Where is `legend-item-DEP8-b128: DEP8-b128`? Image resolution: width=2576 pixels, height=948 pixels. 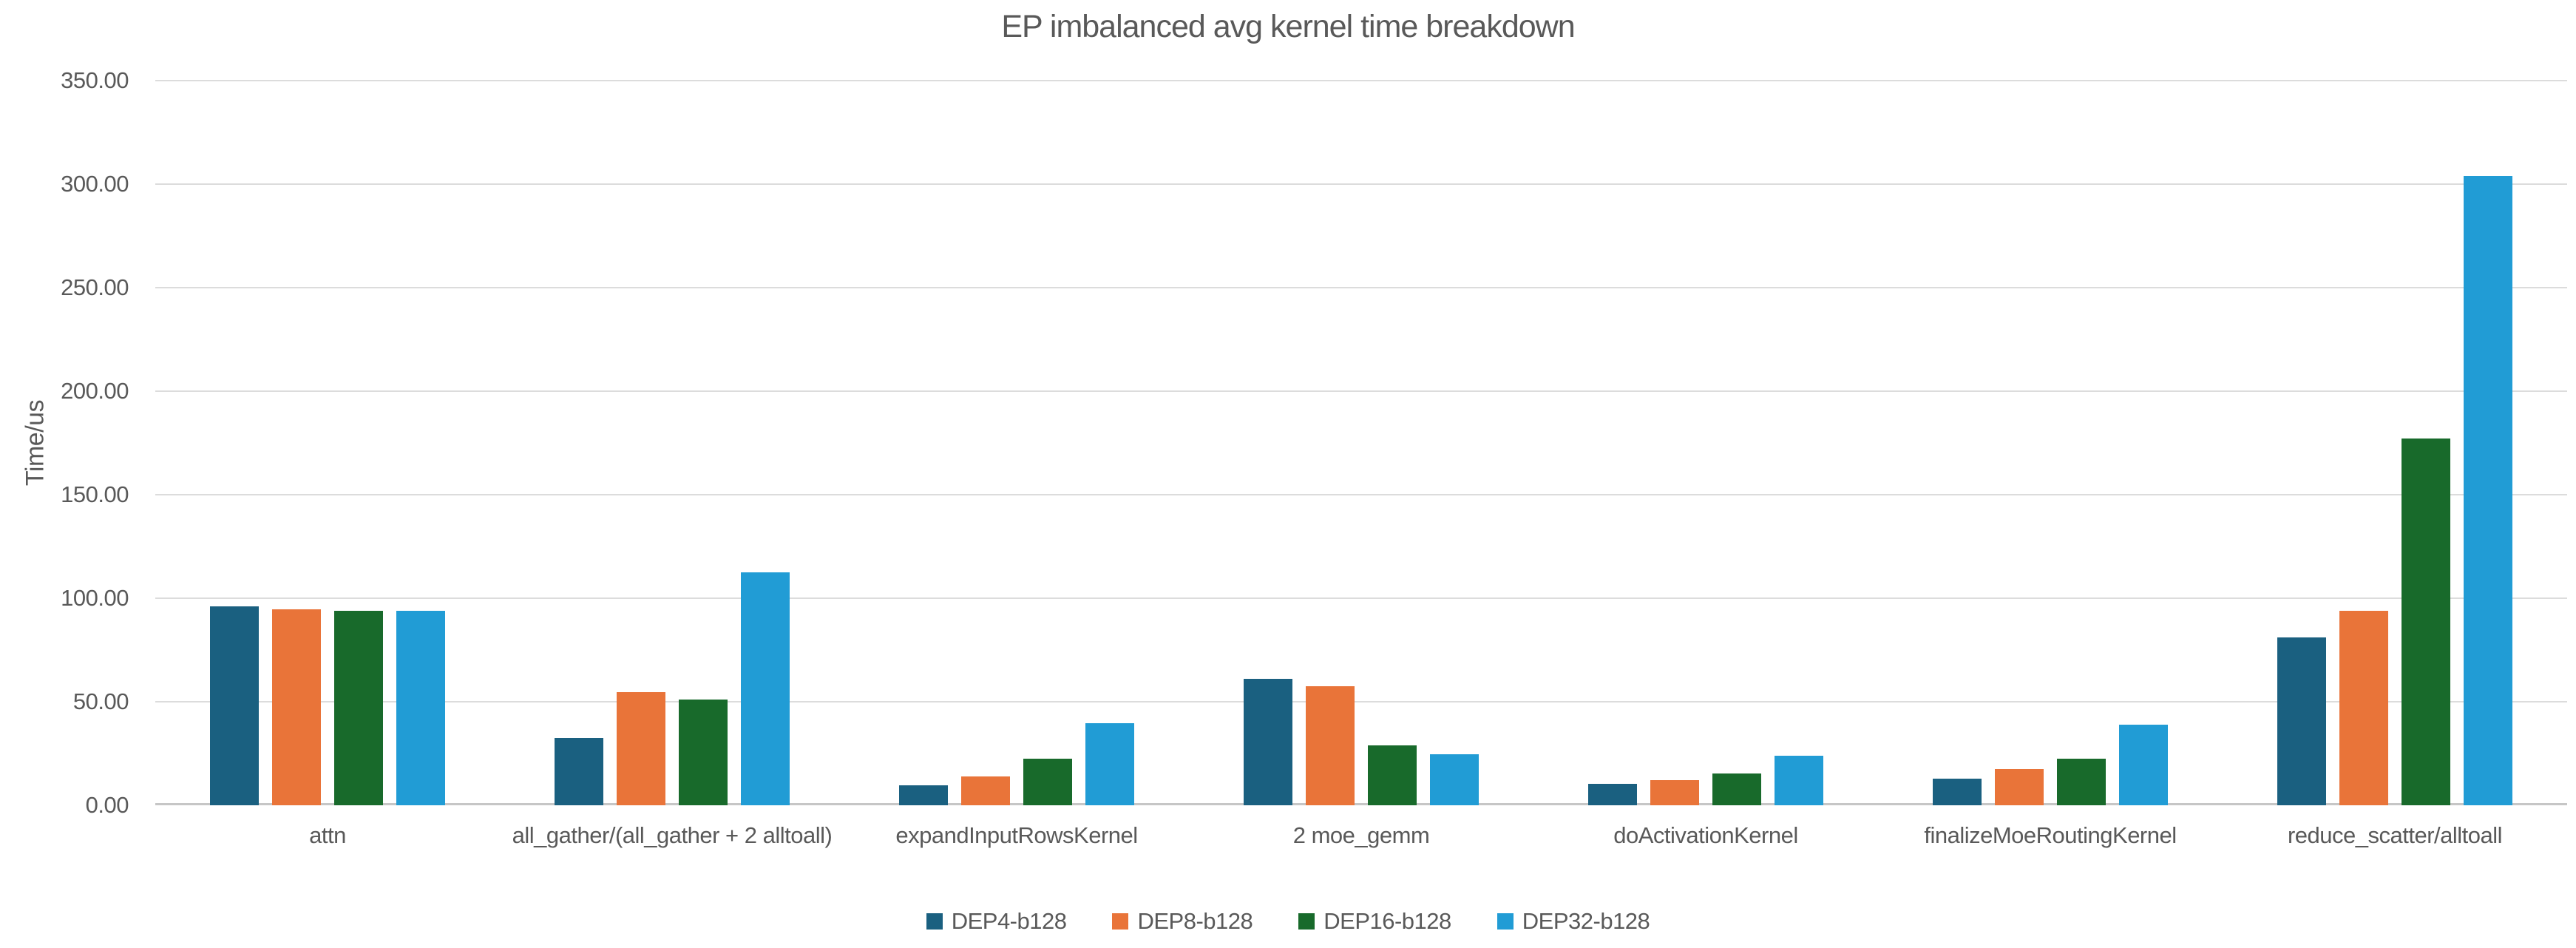 legend-item-DEP8-b128: DEP8-b128 is located at coordinates (1182, 922).